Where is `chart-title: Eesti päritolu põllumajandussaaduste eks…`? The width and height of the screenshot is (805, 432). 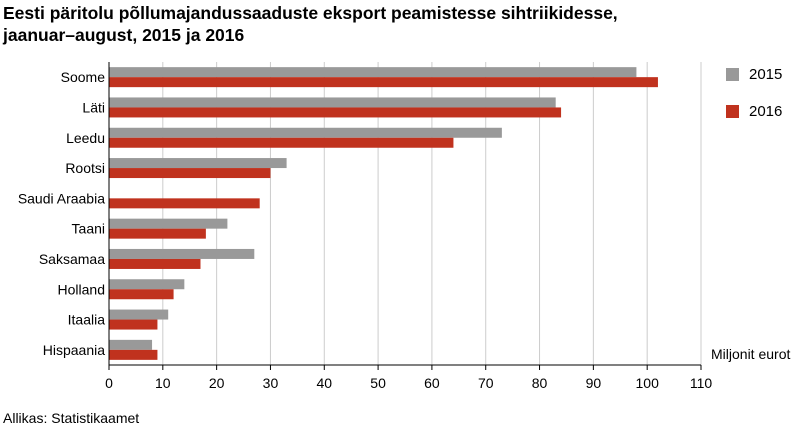
chart-title: Eesti päritolu põllumajandussaaduste eks… is located at coordinates (403, 24).